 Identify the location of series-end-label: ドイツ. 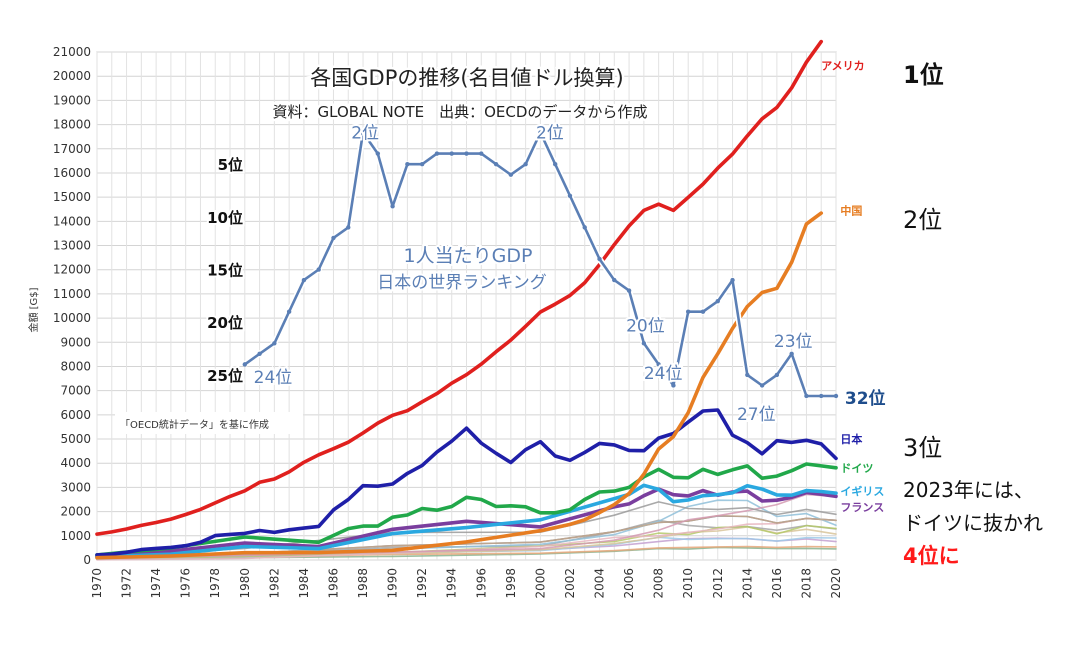
(856, 468).